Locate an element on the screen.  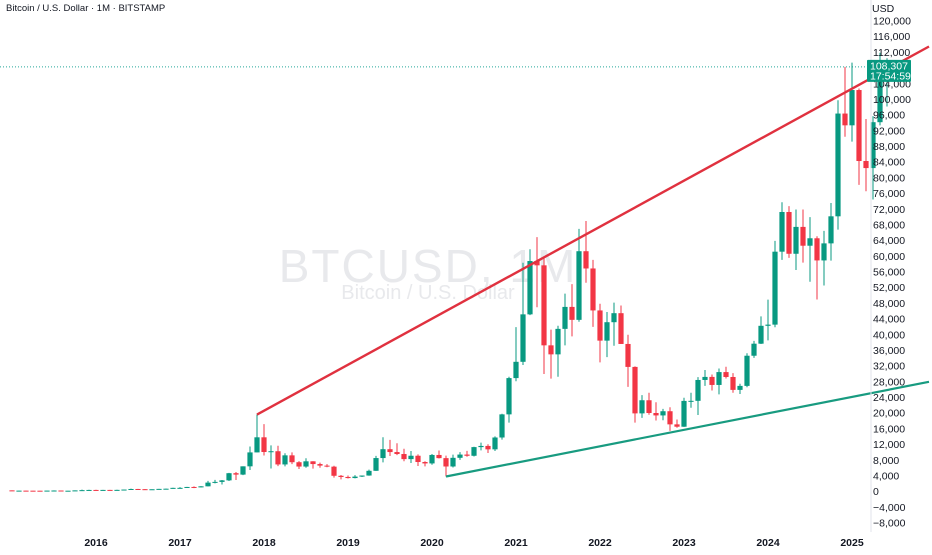
y-tick-label: 116,000 is located at coordinates (891, 37).